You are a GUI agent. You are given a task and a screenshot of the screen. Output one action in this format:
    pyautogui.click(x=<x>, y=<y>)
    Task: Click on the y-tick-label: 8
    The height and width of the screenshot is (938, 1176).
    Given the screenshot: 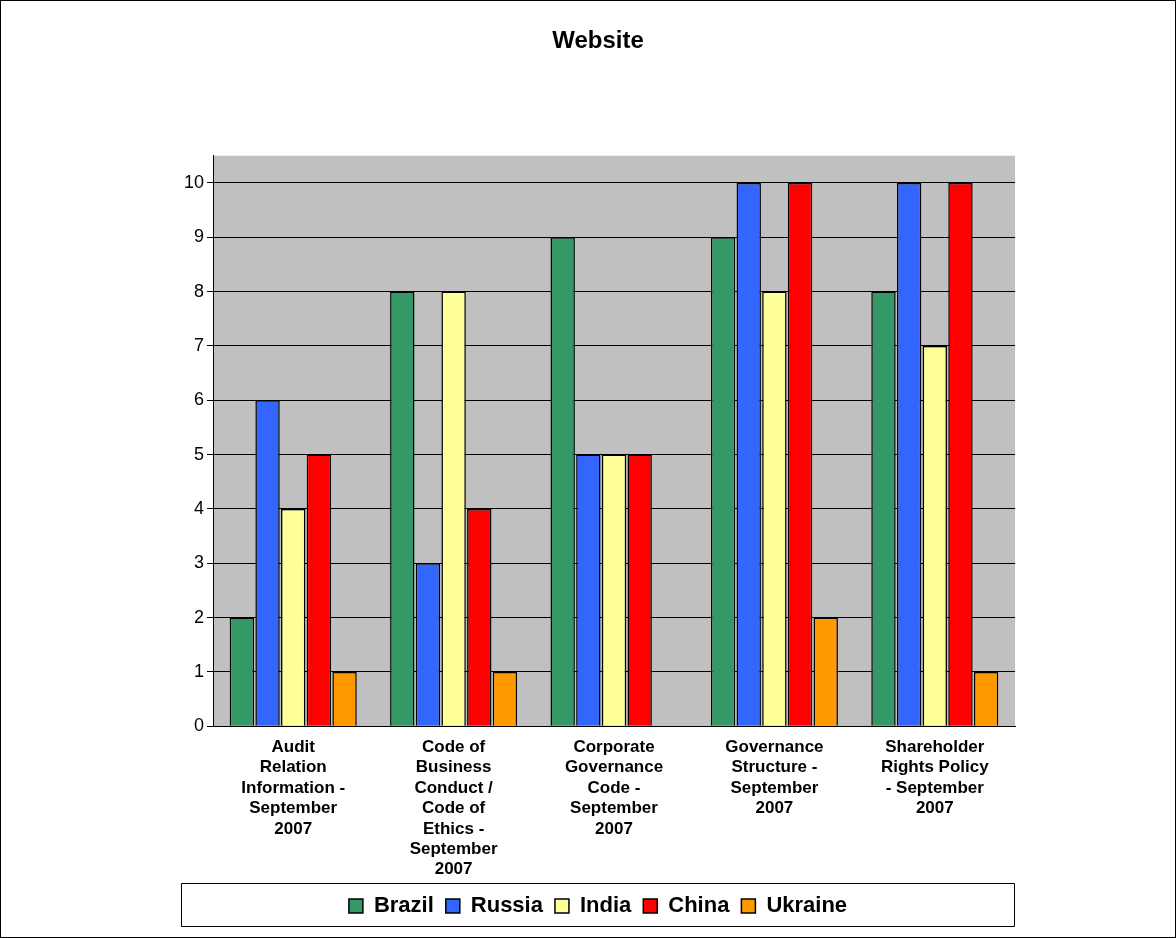 What is the action you would take?
    pyautogui.click(x=199, y=290)
    